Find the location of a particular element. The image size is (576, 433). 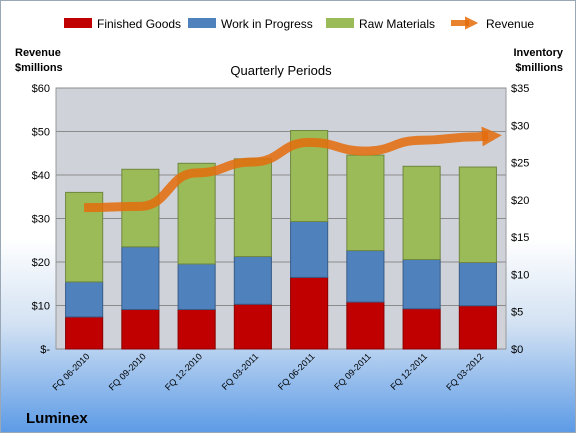

right-tick-label: $10 is located at coordinates (520, 275).